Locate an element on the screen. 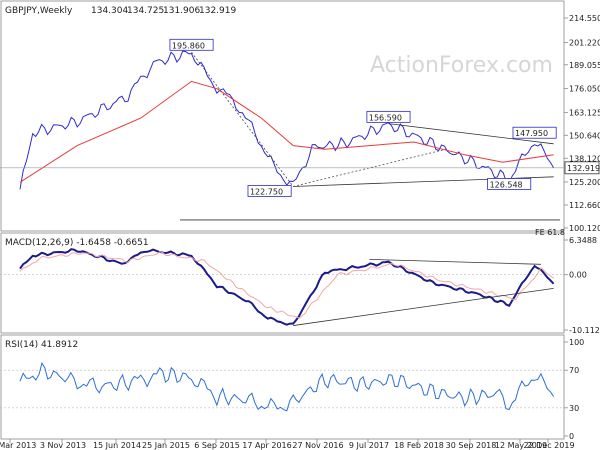 The image size is (600, 450). upper-trendline is located at coordinates (471, 134).